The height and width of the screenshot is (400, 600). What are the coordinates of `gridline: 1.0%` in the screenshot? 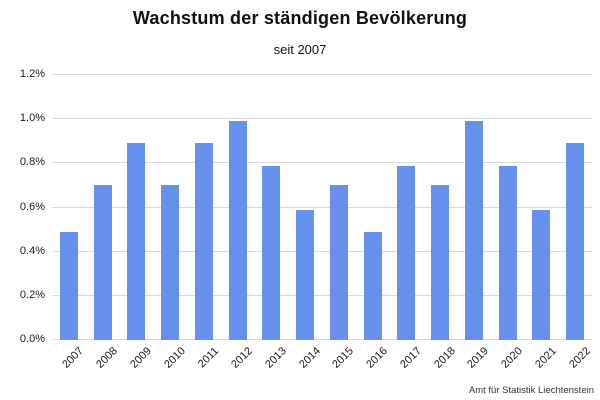 It's located at (306, 118).